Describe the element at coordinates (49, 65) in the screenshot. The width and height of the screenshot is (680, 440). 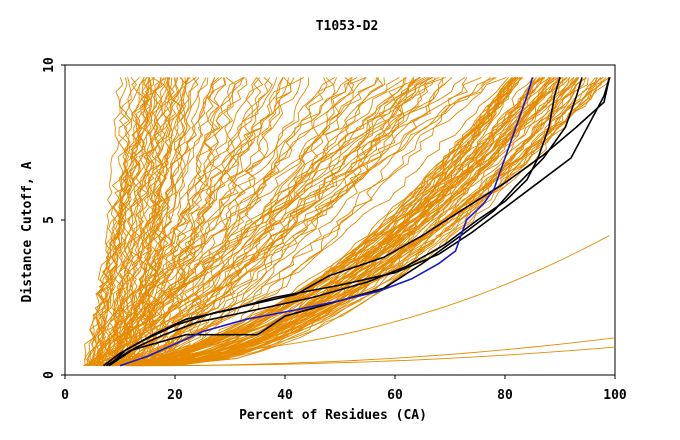
I see `y-tick-label: 10` at that location.